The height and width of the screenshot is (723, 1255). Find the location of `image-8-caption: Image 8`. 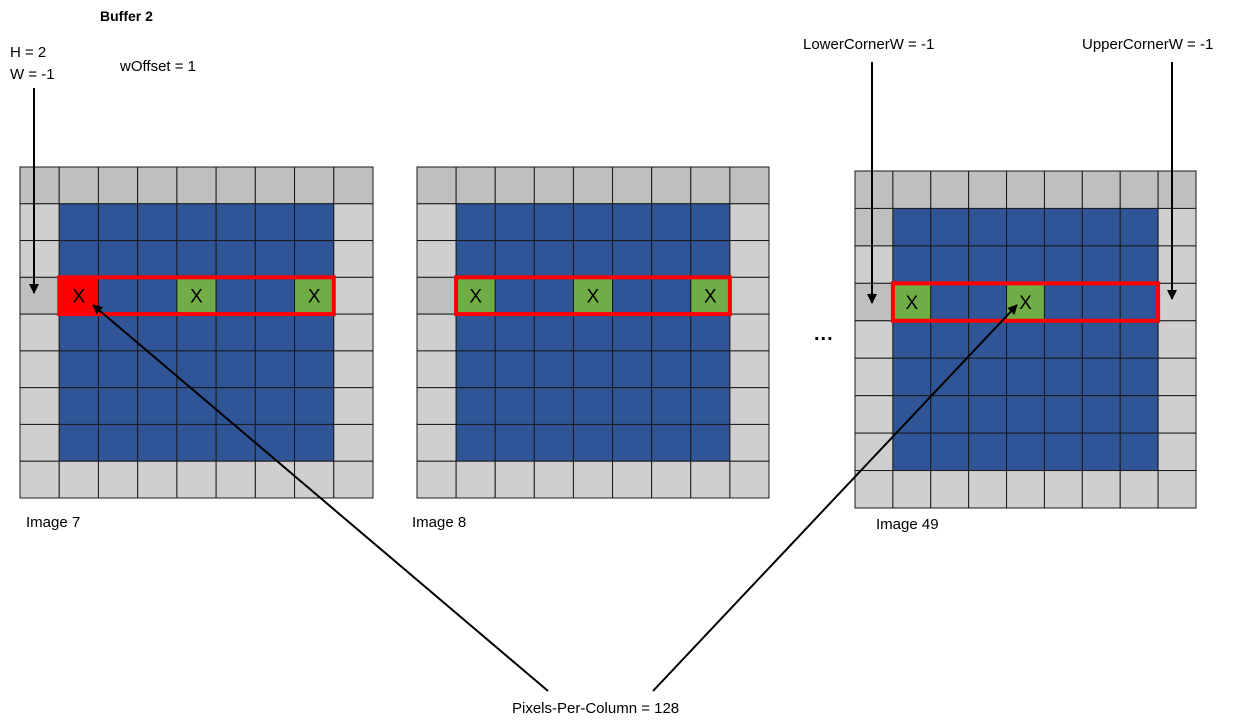

image-8-caption: Image 8 is located at coordinates (439, 522).